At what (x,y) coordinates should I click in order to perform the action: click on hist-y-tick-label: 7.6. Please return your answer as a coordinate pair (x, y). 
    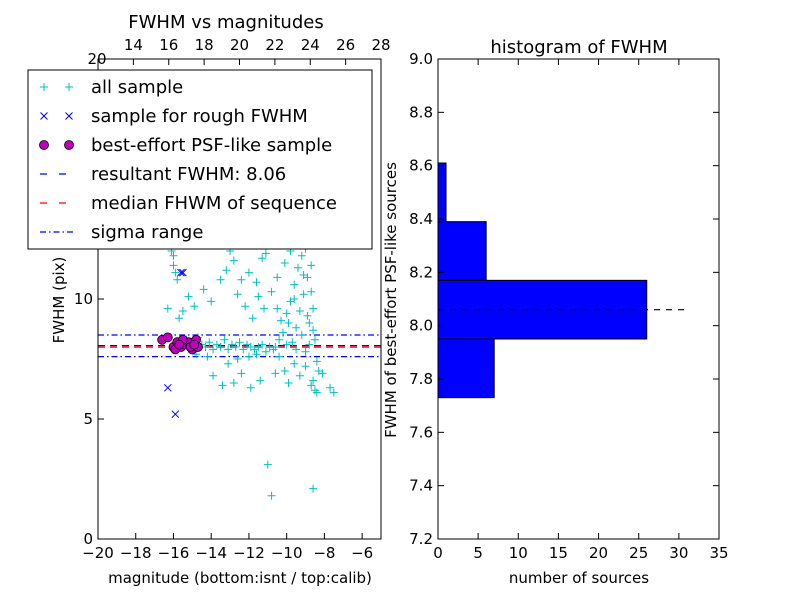
    Looking at the image, I should click on (421, 432).